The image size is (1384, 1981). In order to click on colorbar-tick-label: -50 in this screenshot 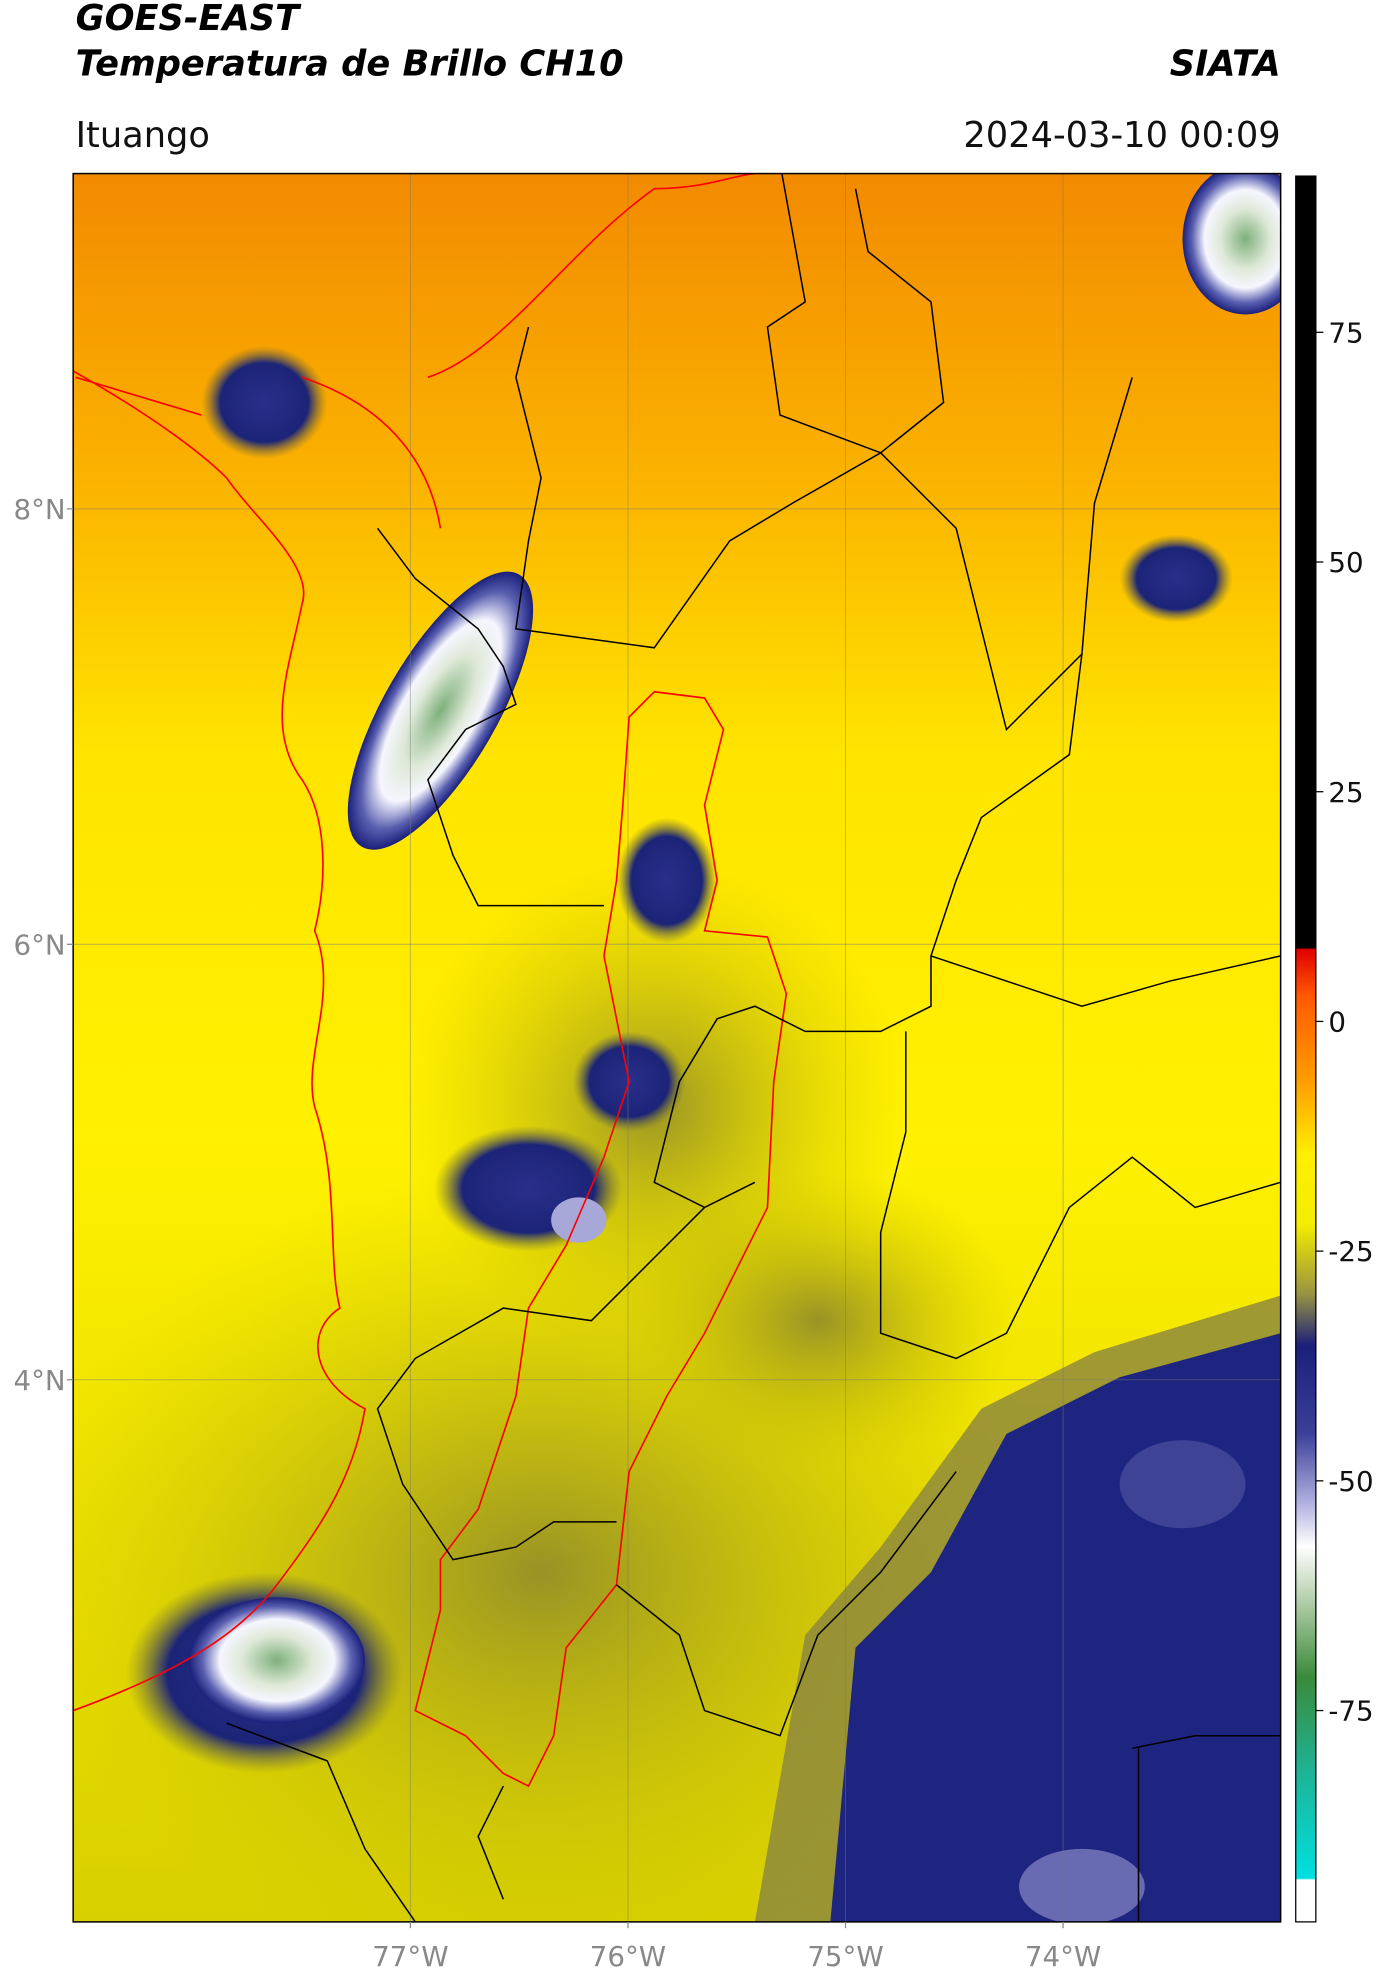, I will do `click(1350, 1481)`.